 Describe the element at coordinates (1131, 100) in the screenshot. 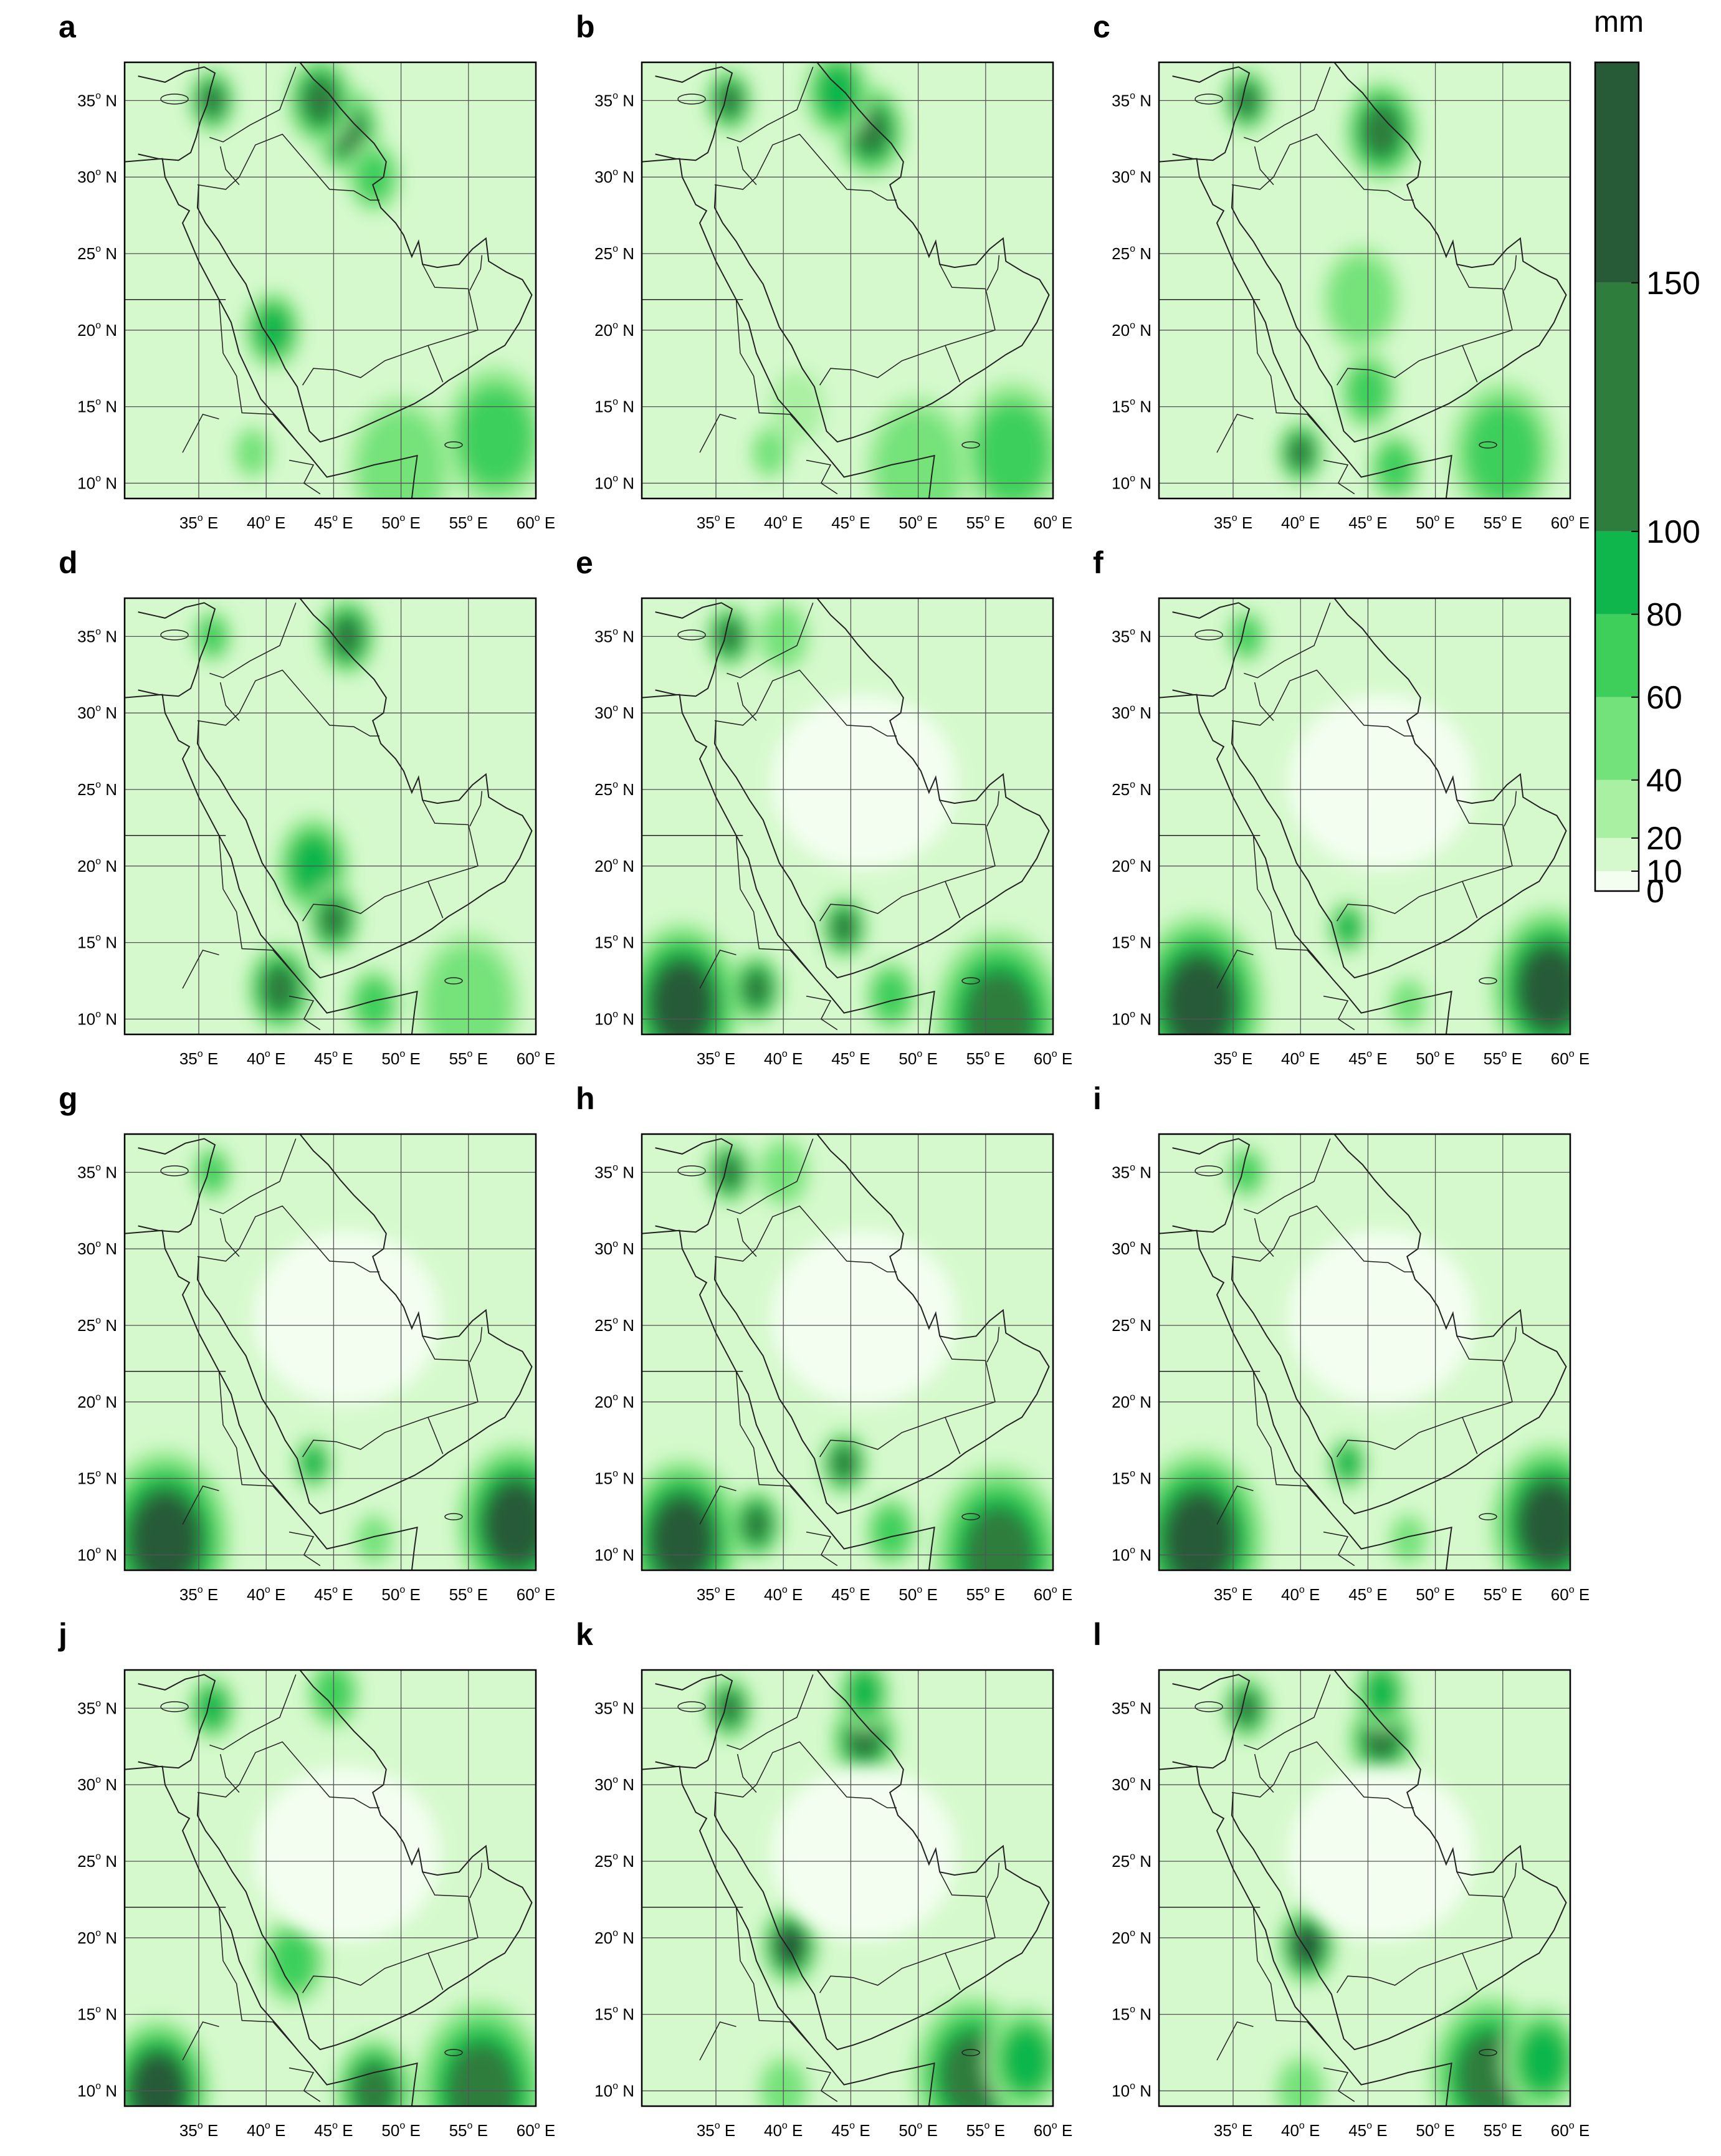

I see `lat-tick-label: 35o N` at that location.